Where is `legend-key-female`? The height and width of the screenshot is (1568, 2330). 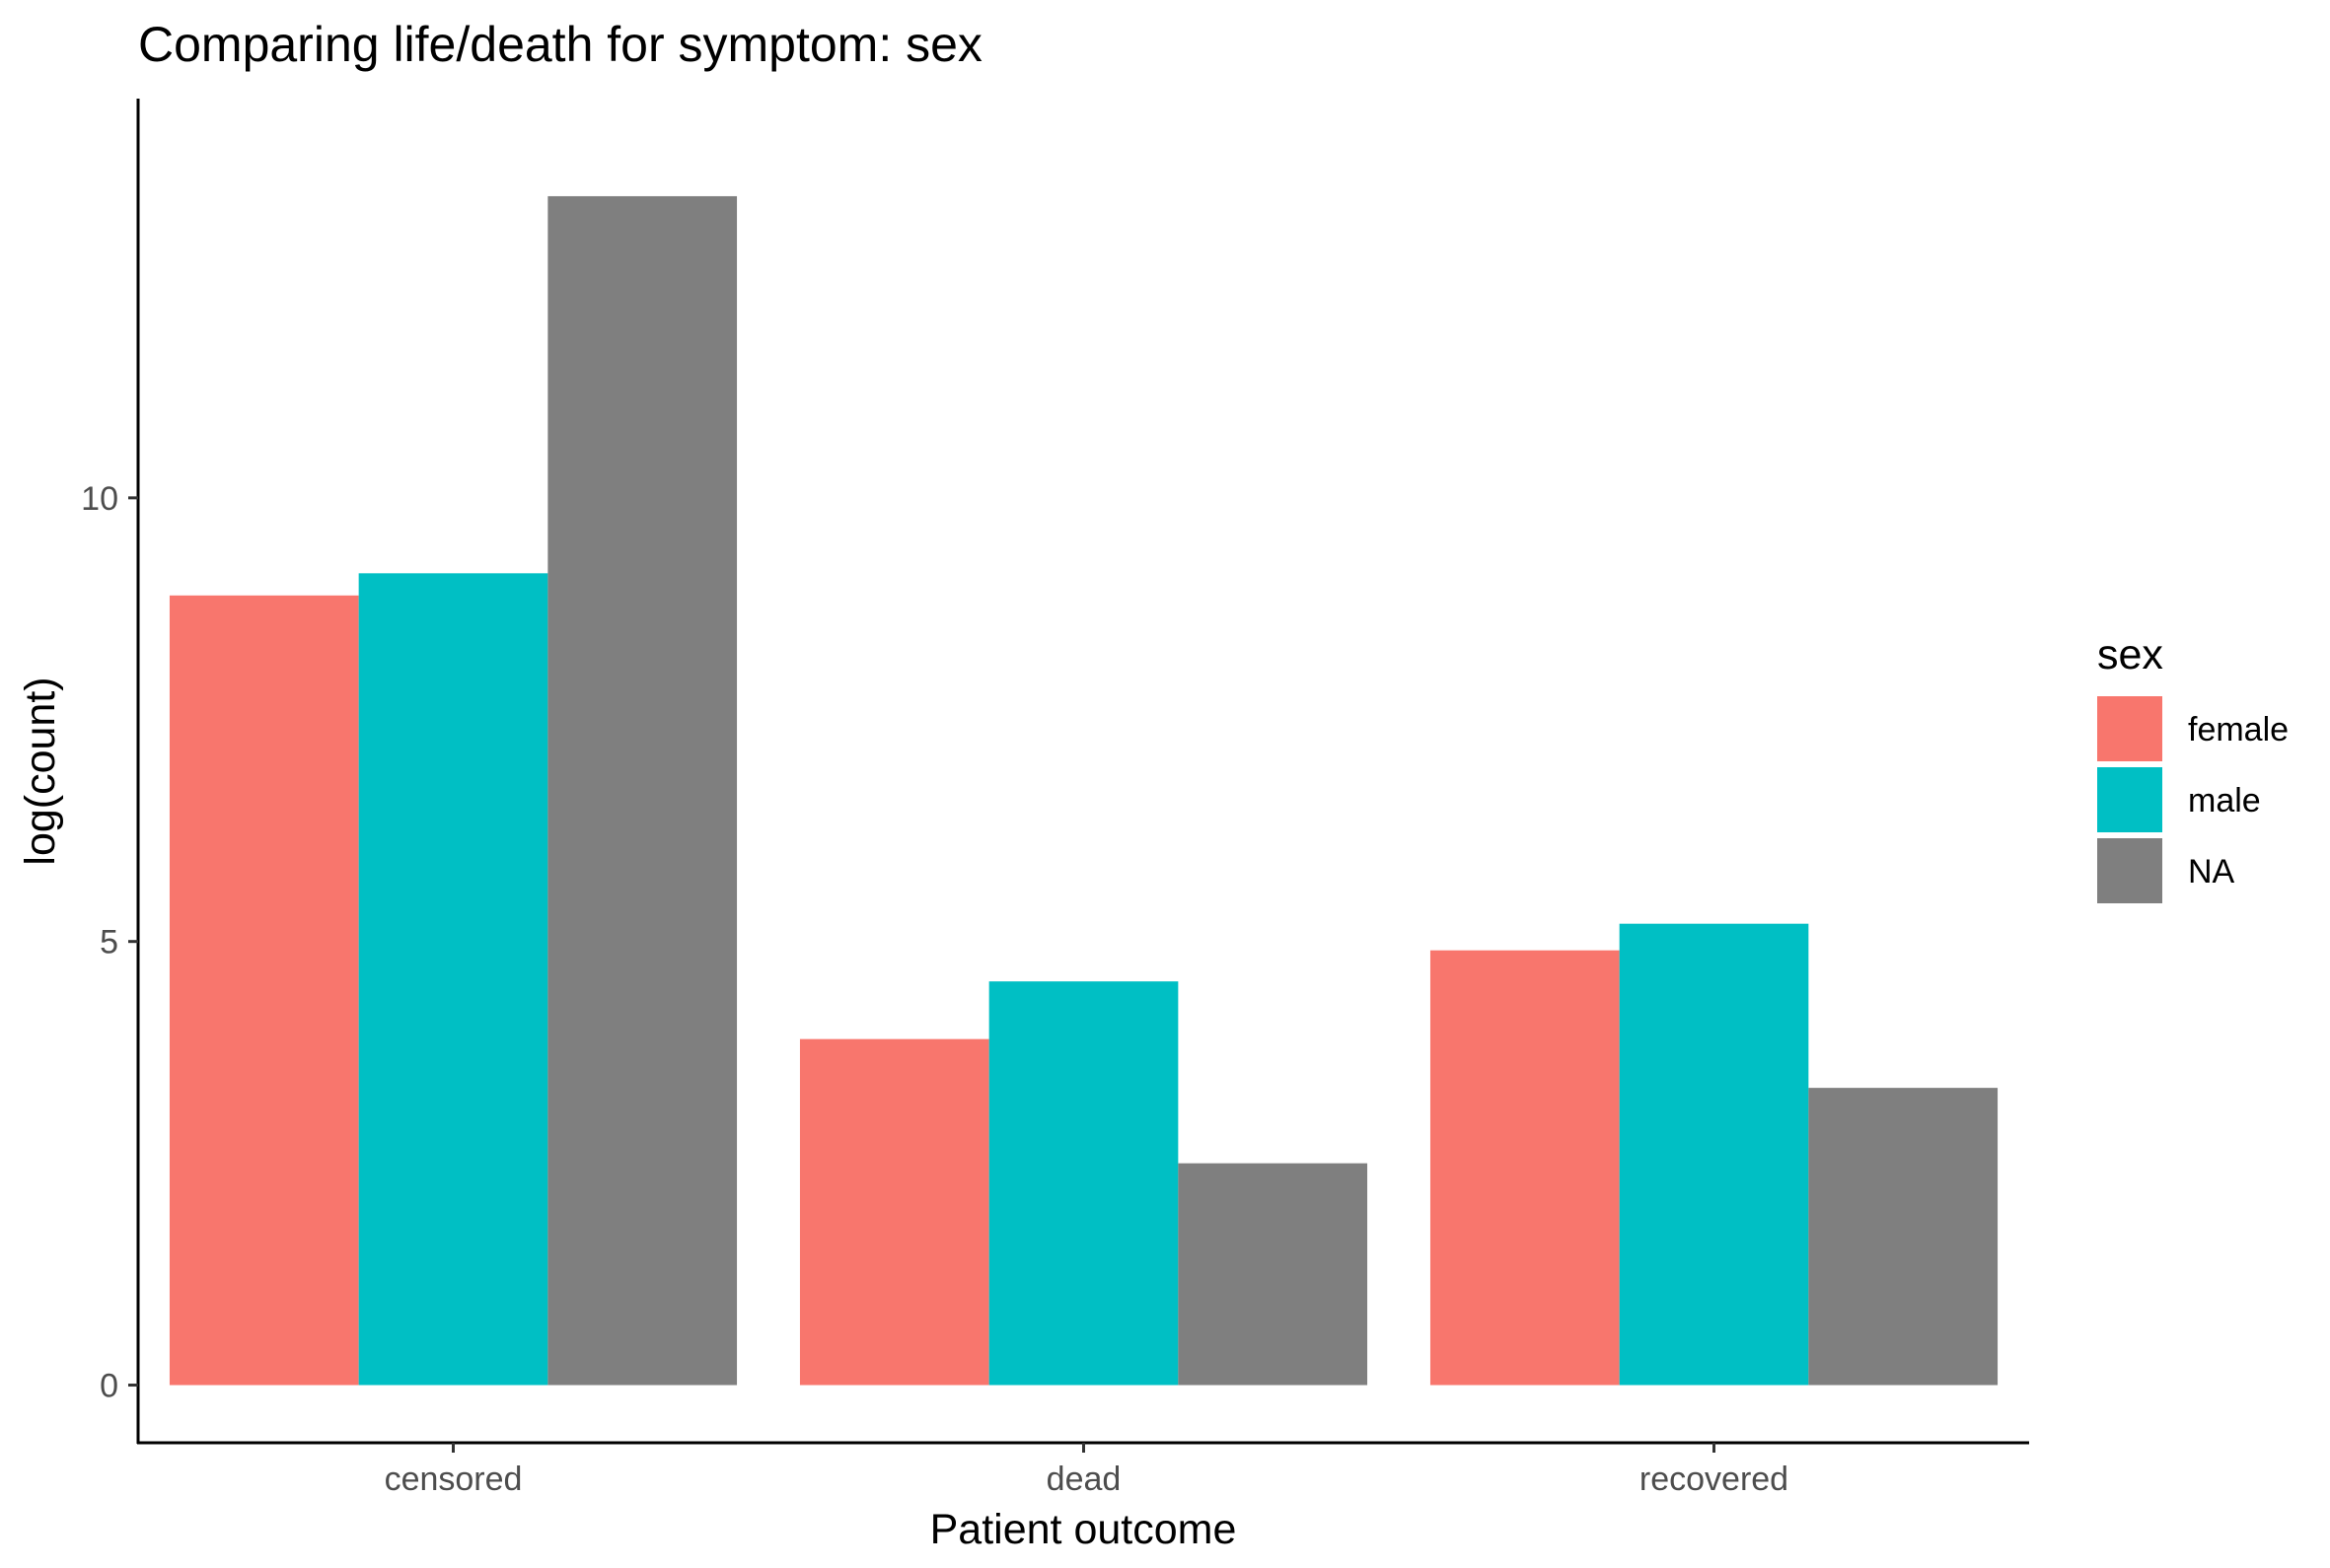 legend-key-female is located at coordinates (2129, 728).